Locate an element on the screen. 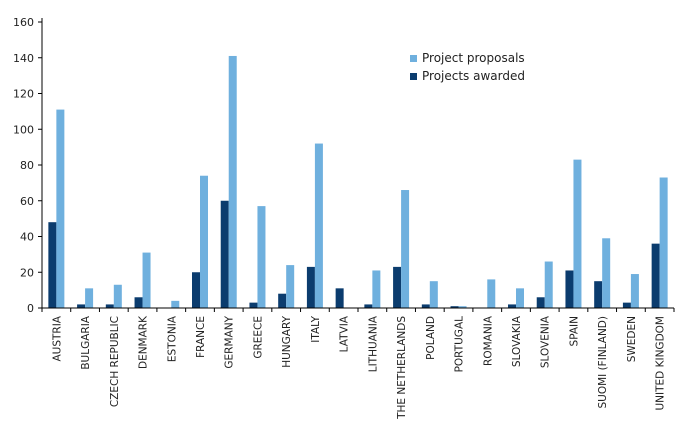 This screenshot has width=676, height=424. x-category-label: GERMANY is located at coordinates (230, 341).